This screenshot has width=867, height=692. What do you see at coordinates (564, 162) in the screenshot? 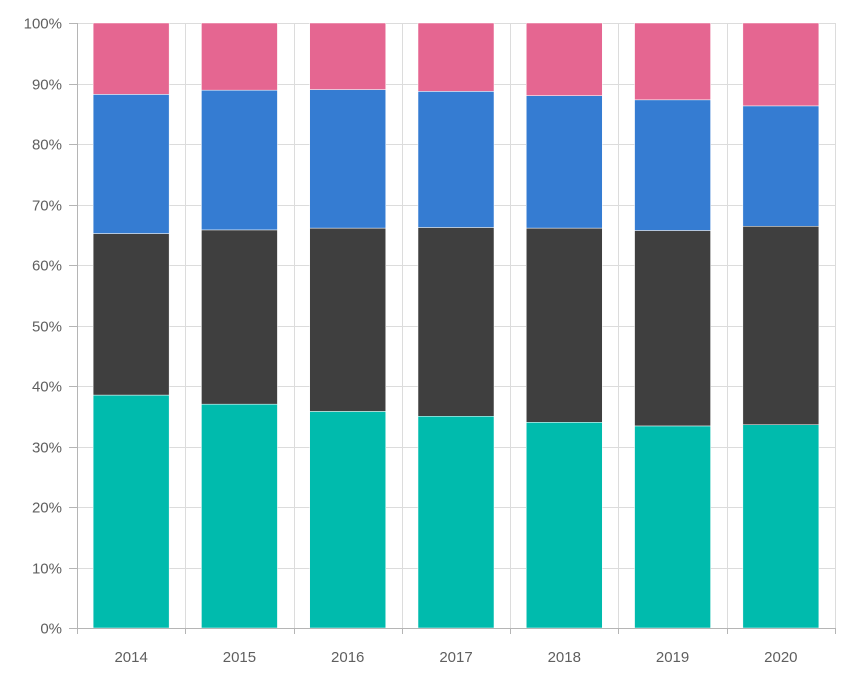
I see `bar-segment-2018-s3` at bounding box center [564, 162].